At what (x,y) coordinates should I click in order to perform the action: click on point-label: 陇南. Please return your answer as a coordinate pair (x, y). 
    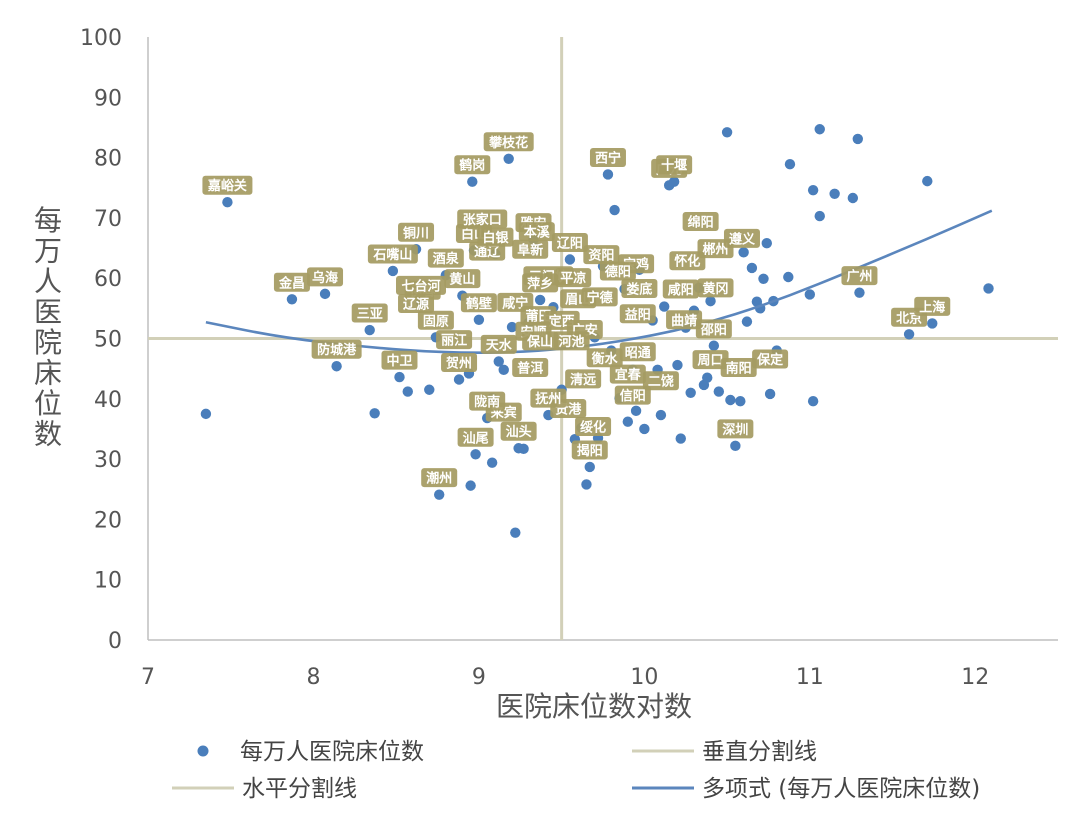
    Looking at the image, I should click on (487, 401).